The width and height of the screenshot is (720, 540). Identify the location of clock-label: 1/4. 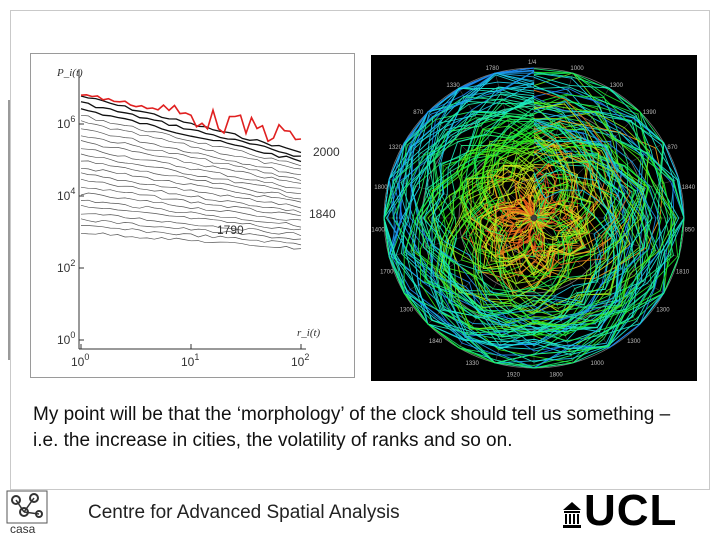
(532, 63).